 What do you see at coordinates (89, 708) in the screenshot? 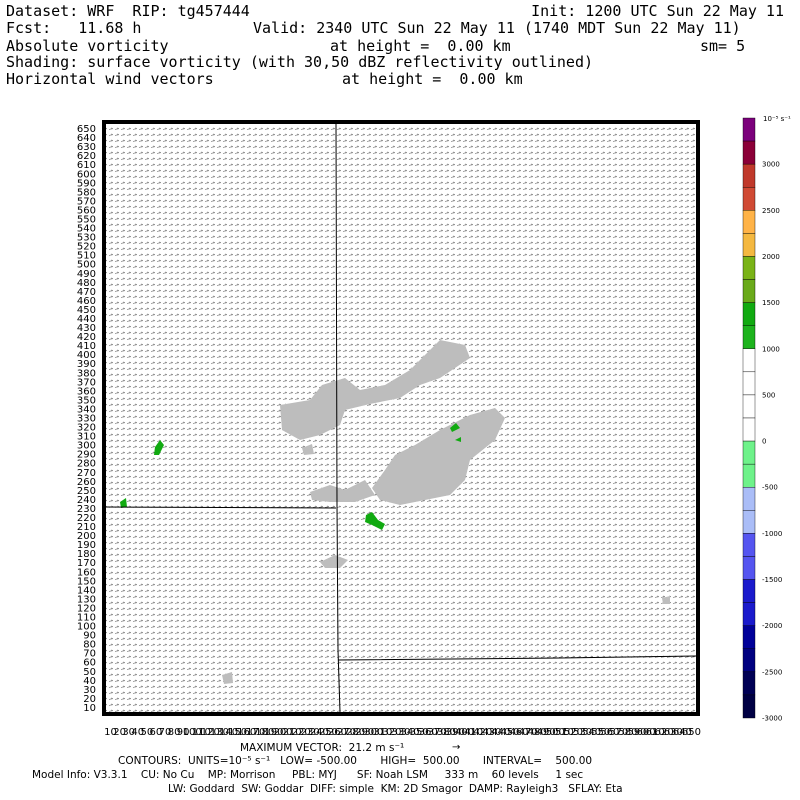
I see `y-tick-label: 10` at bounding box center [89, 708].